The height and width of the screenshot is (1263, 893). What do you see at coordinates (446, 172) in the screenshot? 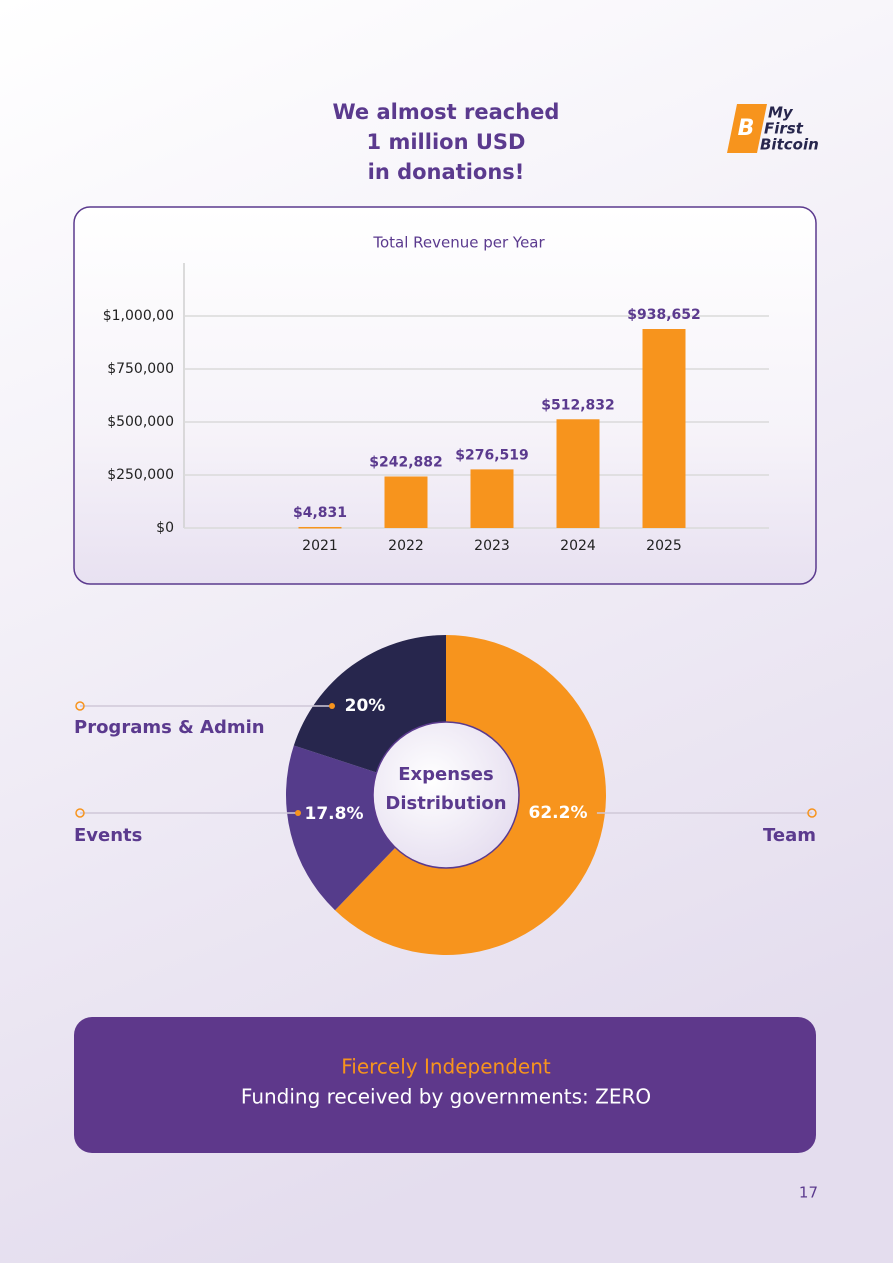
I see `headline-line: in donations!` at bounding box center [446, 172].